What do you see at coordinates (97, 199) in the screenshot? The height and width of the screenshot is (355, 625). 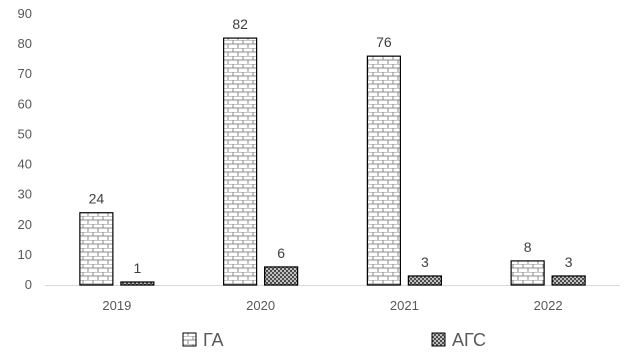 I see `data-label: 24` at bounding box center [97, 199].